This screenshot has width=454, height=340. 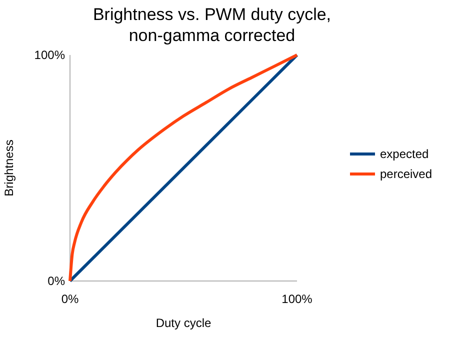 I want to click on chart-title: Brightness vs. PWM duty cycle, non-gamma corrected, so click(x=212, y=25).